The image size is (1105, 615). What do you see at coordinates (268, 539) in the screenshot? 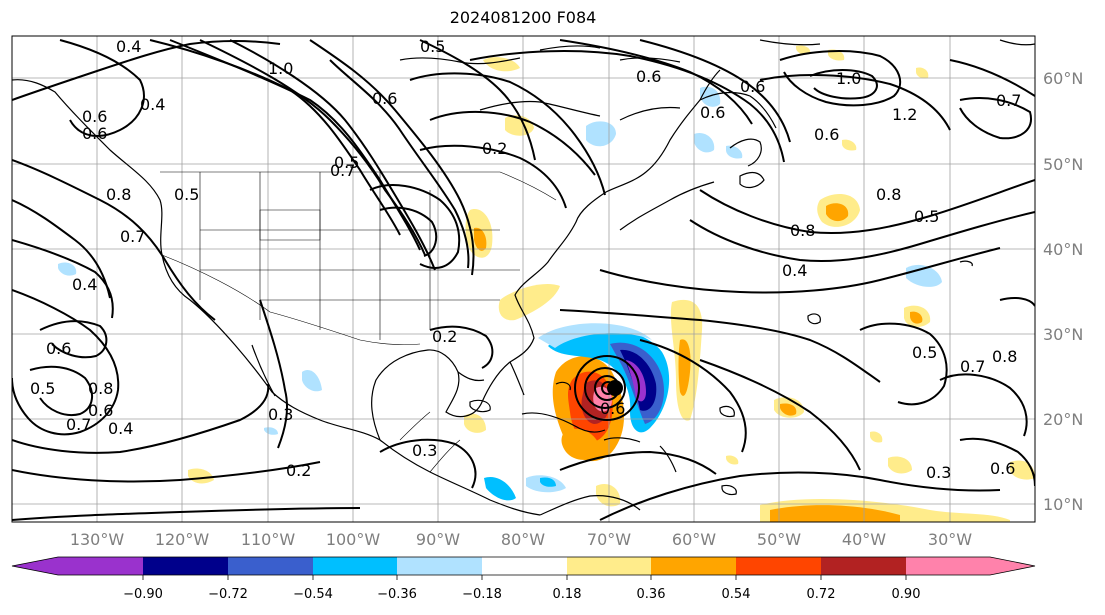
I see `longitude-label: 110°W` at bounding box center [268, 539].